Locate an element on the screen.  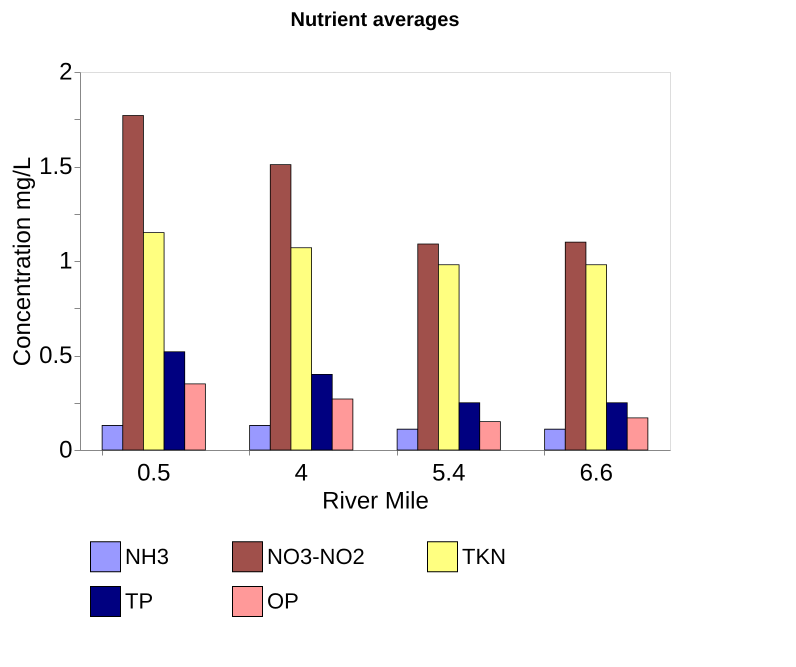
x-tick-label: 0.5 is located at coordinates (153, 473).